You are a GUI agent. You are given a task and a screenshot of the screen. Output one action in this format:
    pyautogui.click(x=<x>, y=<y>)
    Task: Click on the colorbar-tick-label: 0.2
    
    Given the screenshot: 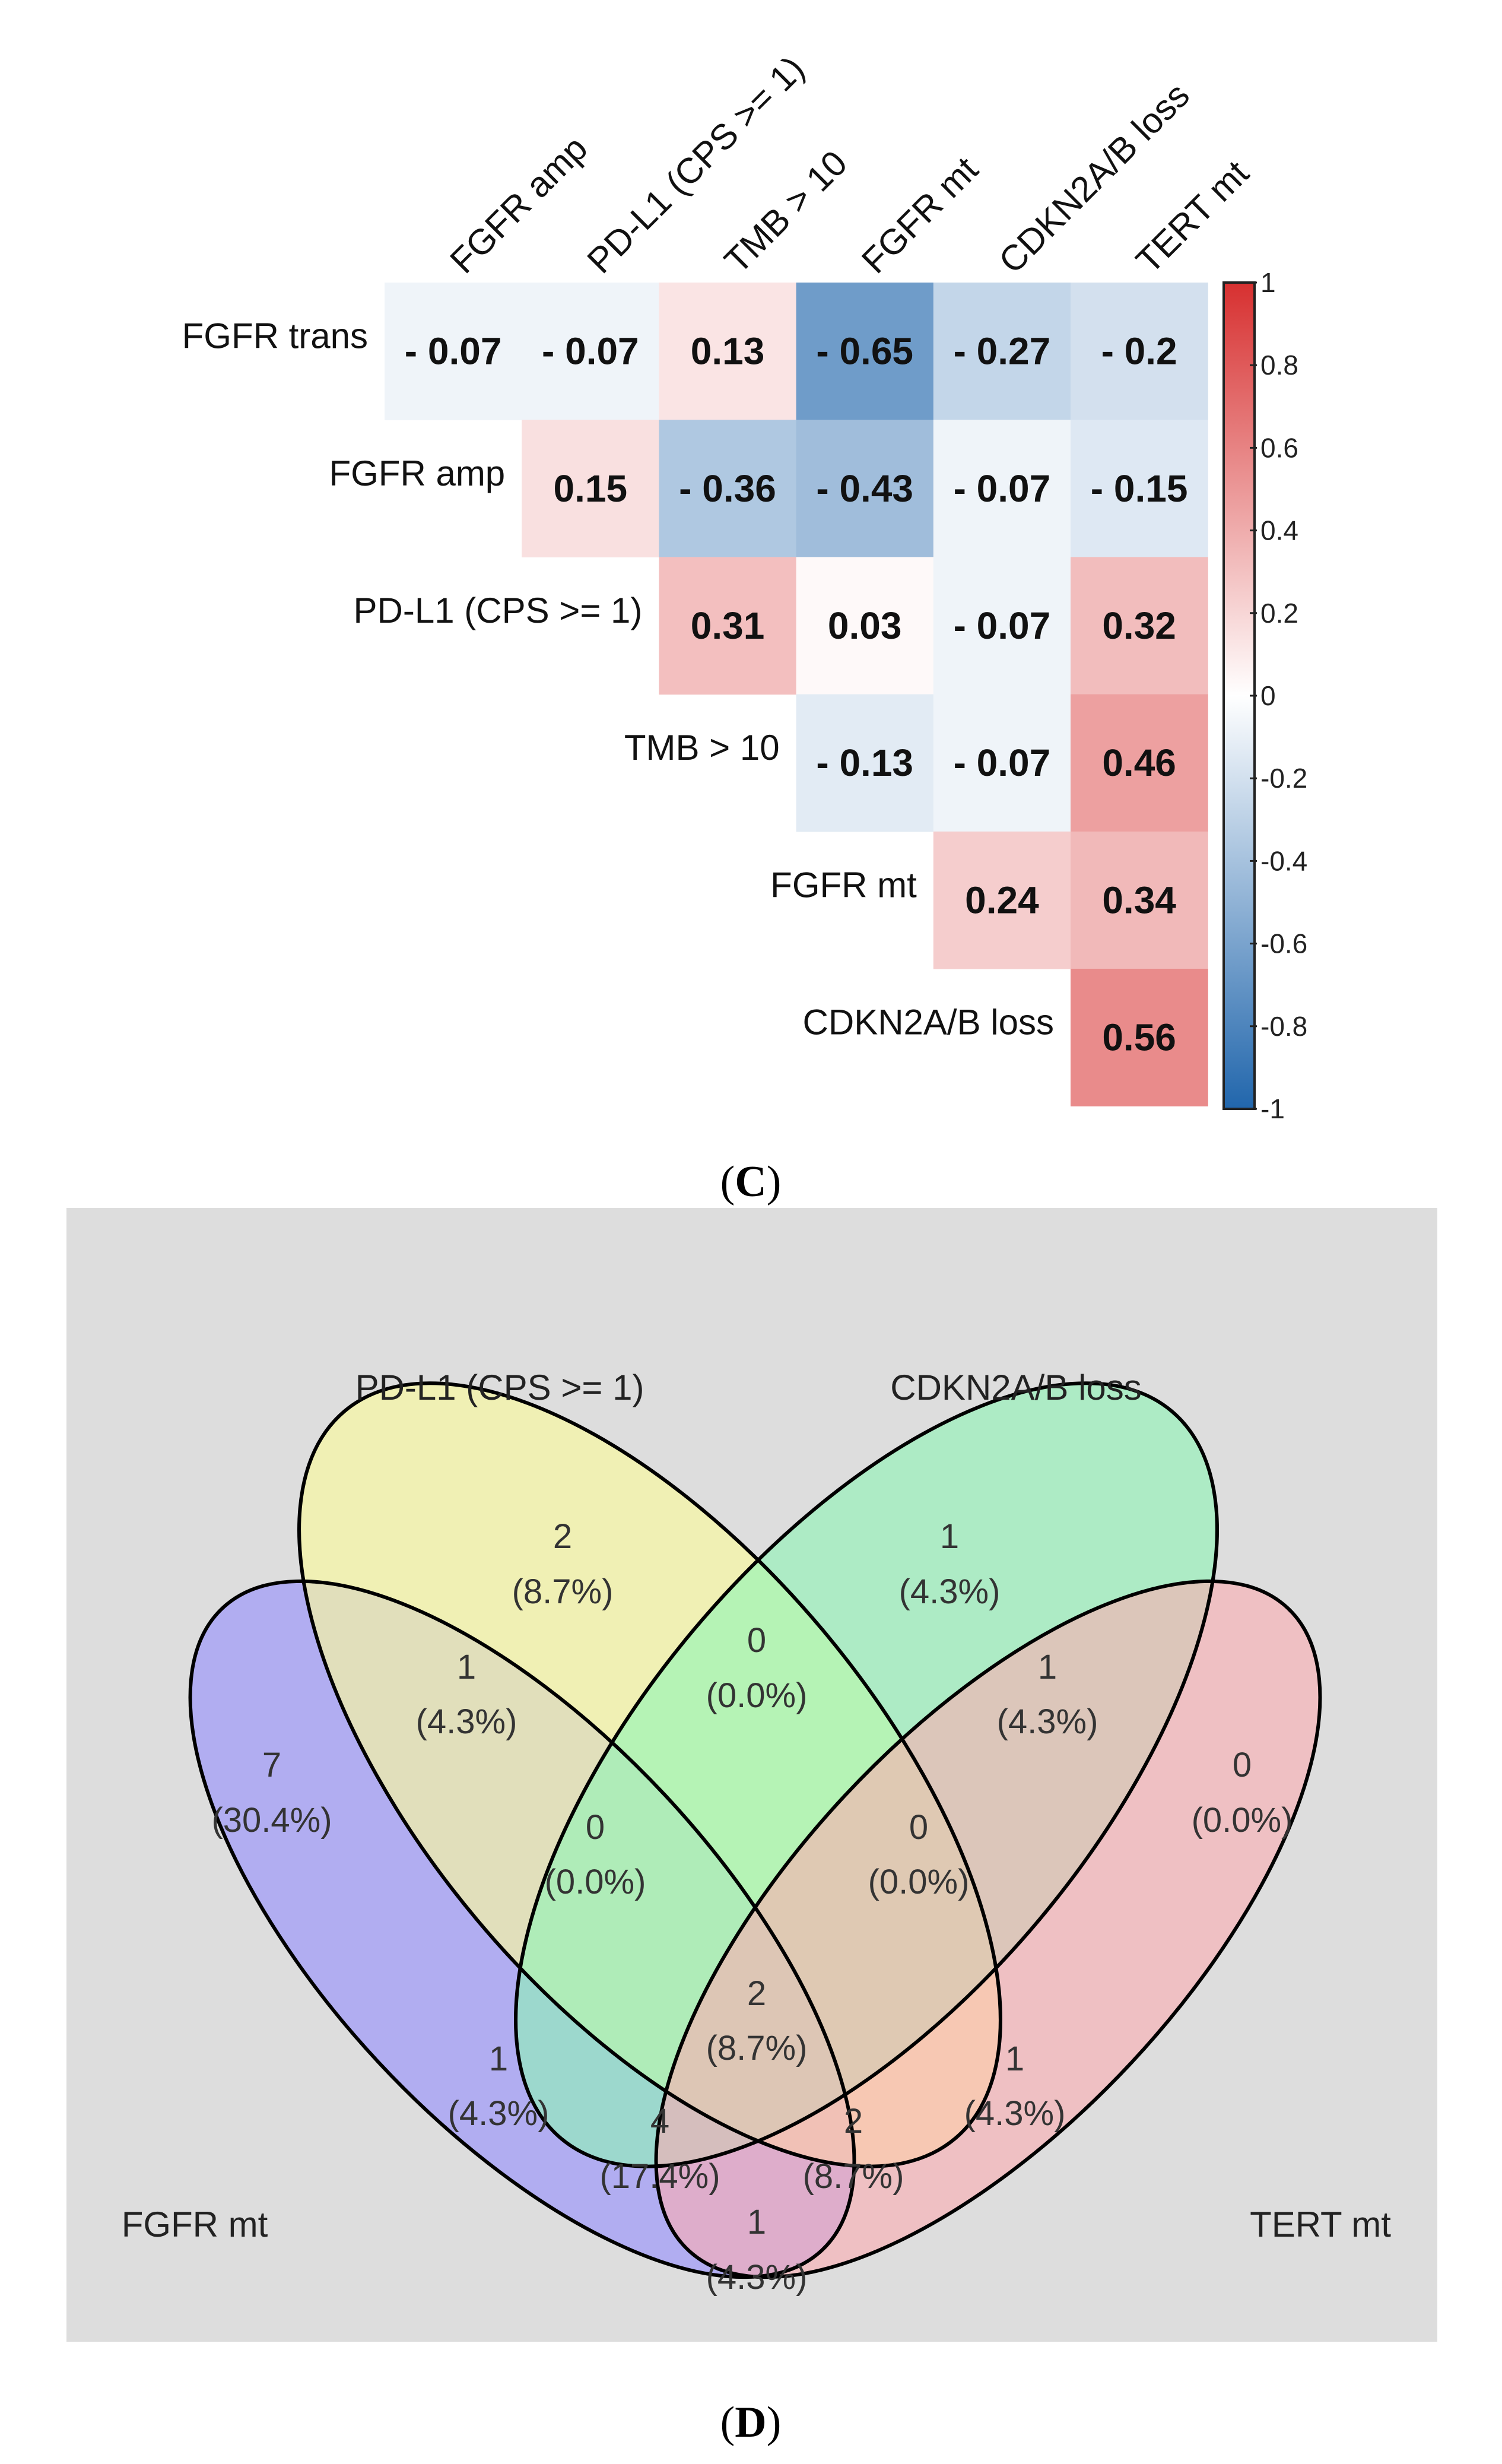 What is the action you would take?
    pyautogui.click(x=1279, y=613)
    